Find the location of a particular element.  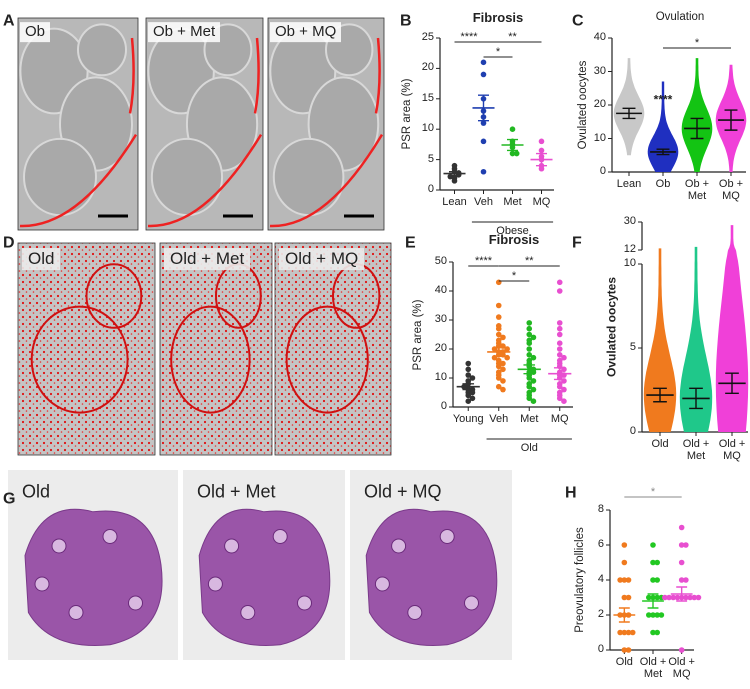

y-tick-label: 12 is located at coordinates (629, 249).